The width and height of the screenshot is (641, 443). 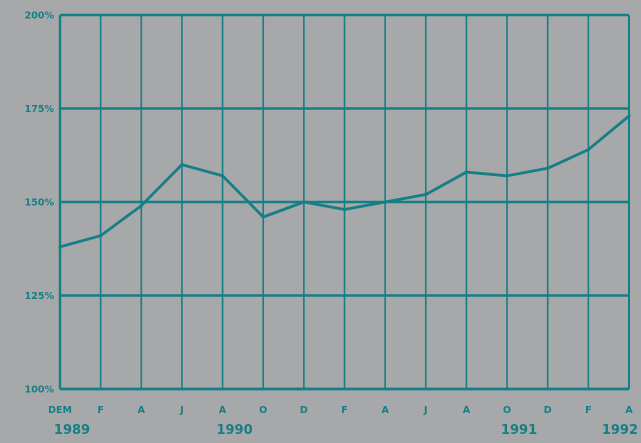 What do you see at coordinates (340, 410) in the screenshot?
I see `x-axis-labels: DEM F A J A O D F A J A O D F A` at bounding box center [340, 410].